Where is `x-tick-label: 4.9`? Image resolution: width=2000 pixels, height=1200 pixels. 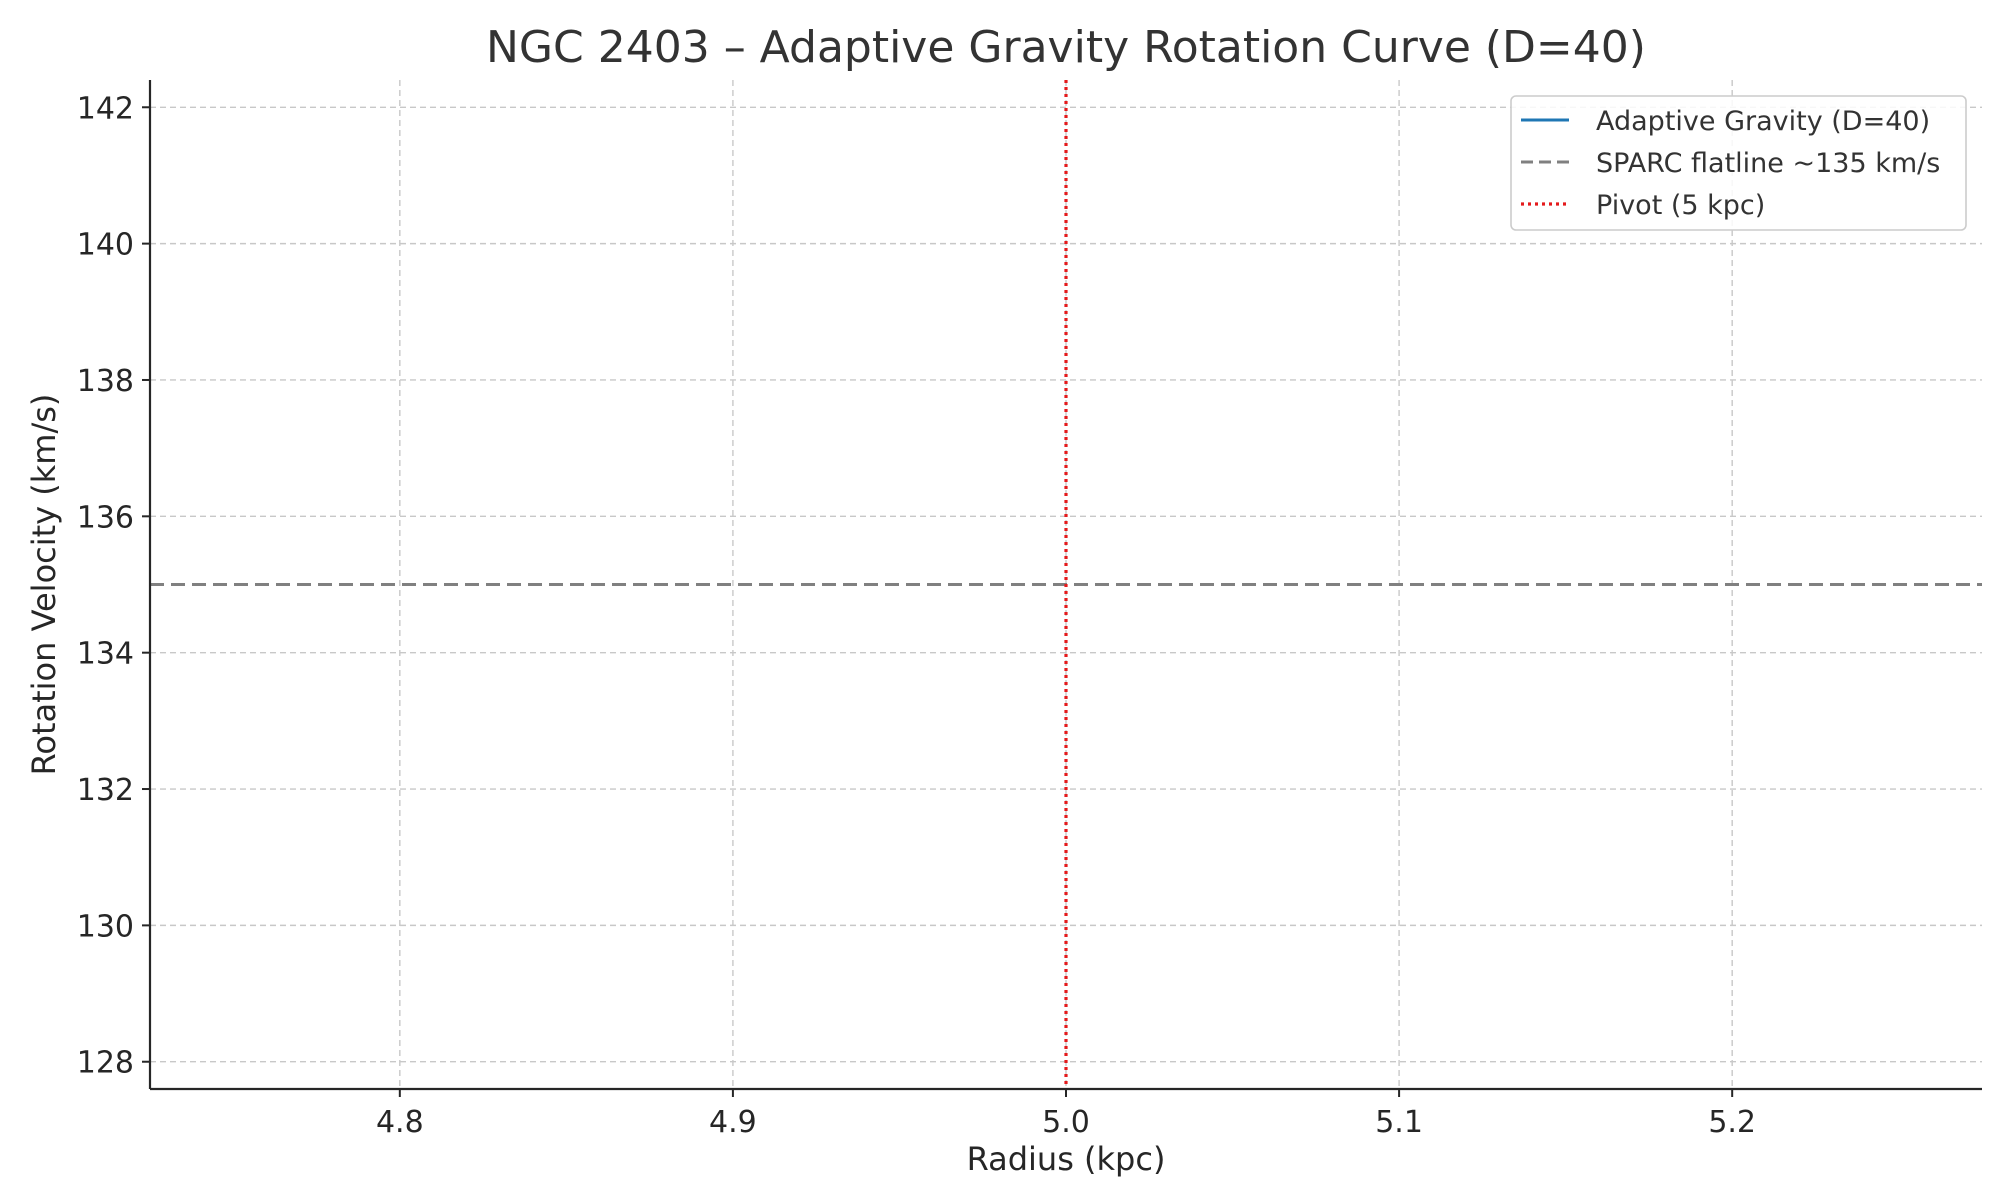
x-tick-label: 4.9 is located at coordinates (733, 1122).